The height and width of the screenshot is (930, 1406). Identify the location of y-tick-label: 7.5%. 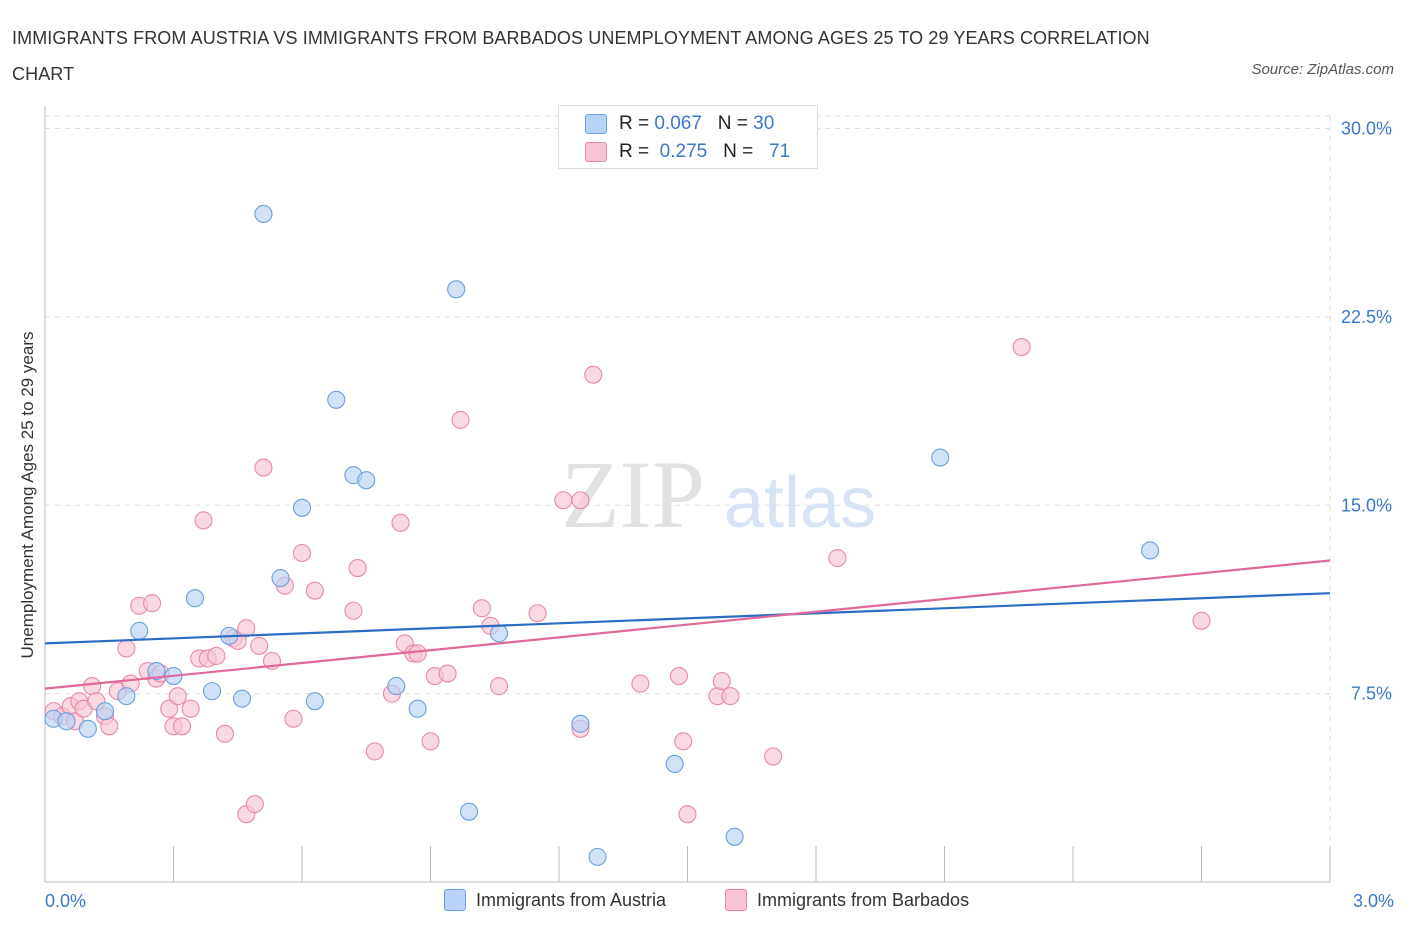
(1371, 694).